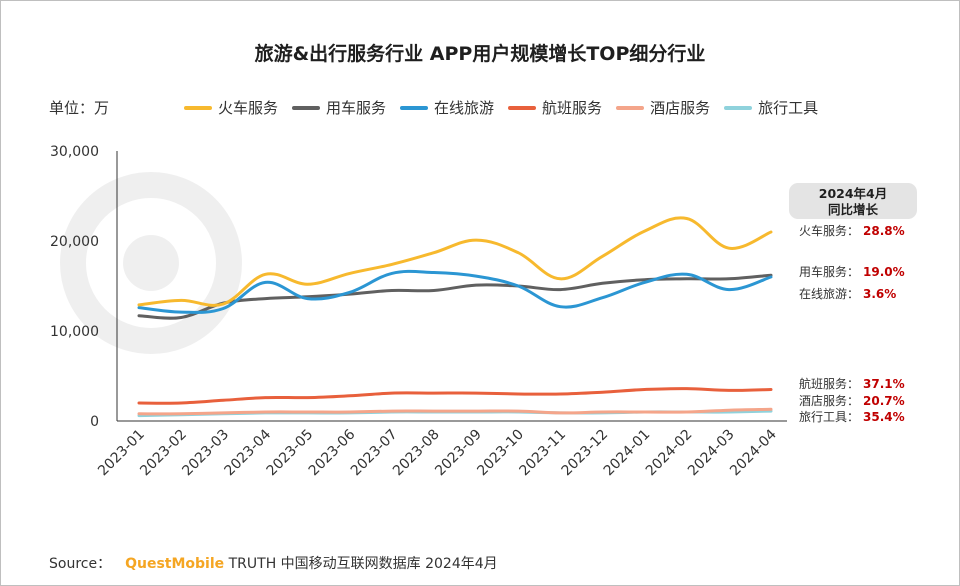 The image size is (960, 586). I want to click on yoy-label-4: 酒店服务：, so click(829, 400).